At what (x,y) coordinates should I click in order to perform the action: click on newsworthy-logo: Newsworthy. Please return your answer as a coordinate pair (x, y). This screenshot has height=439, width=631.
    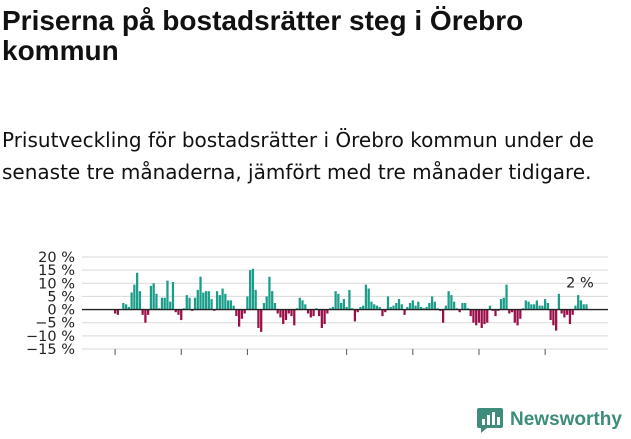
    Looking at the image, I should click on (549, 420).